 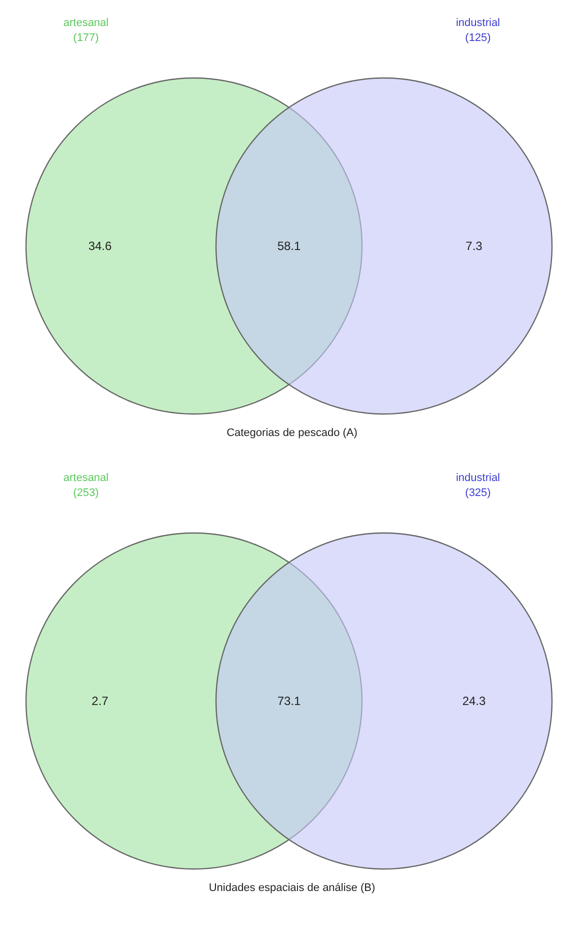 What do you see at coordinates (478, 493) in the screenshot?
I see `text: (325)` at bounding box center [478, 493].